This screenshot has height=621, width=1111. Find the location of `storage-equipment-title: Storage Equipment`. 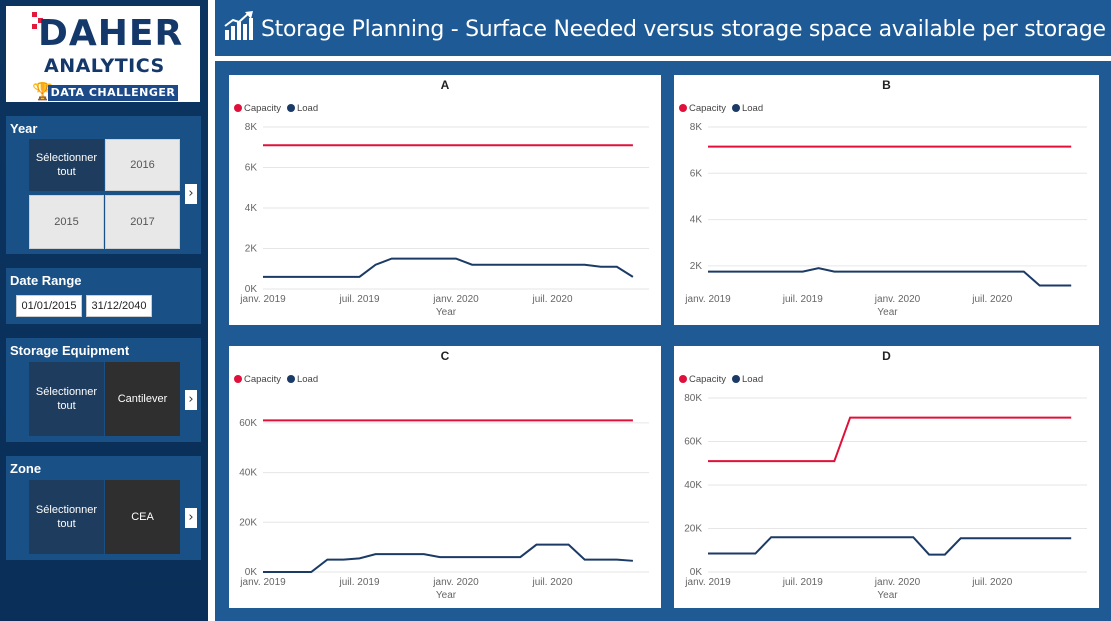

storage-equipment-title: Storage Equipment is located at coordinates (70, 350).